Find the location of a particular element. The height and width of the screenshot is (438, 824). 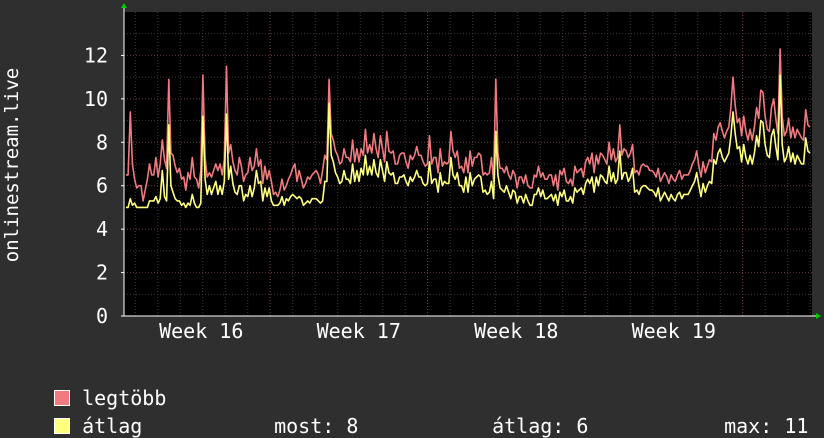

stat-max-label: max: is located at coordinates (748, 426).